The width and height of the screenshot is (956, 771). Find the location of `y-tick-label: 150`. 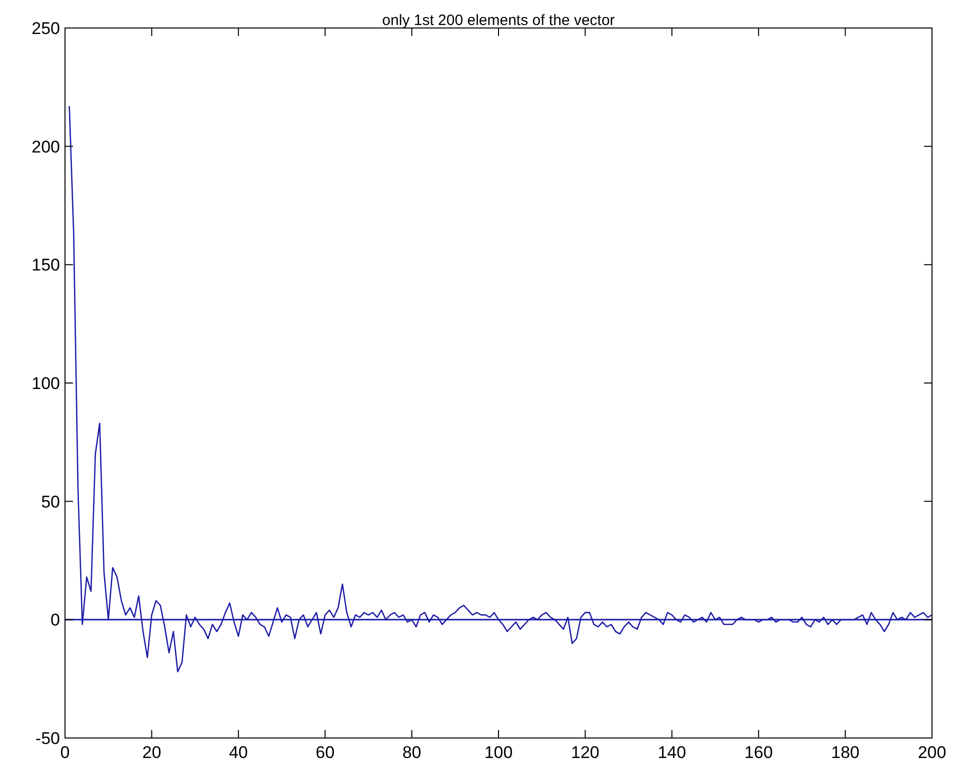

y-tick-label: 150 is located at coordinates (46, 265).